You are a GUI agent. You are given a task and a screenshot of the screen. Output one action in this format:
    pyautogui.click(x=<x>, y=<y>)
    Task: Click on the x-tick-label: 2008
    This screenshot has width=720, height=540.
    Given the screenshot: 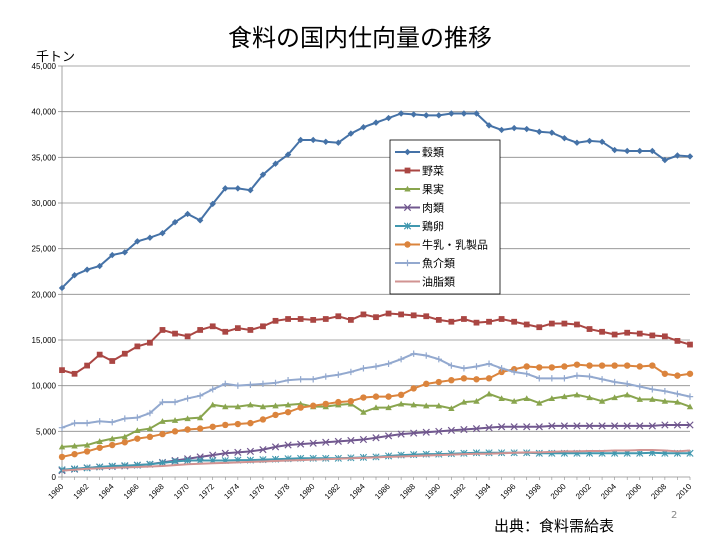 What is the action you would take?
    pyautogui.click(x=658, y=491)
    